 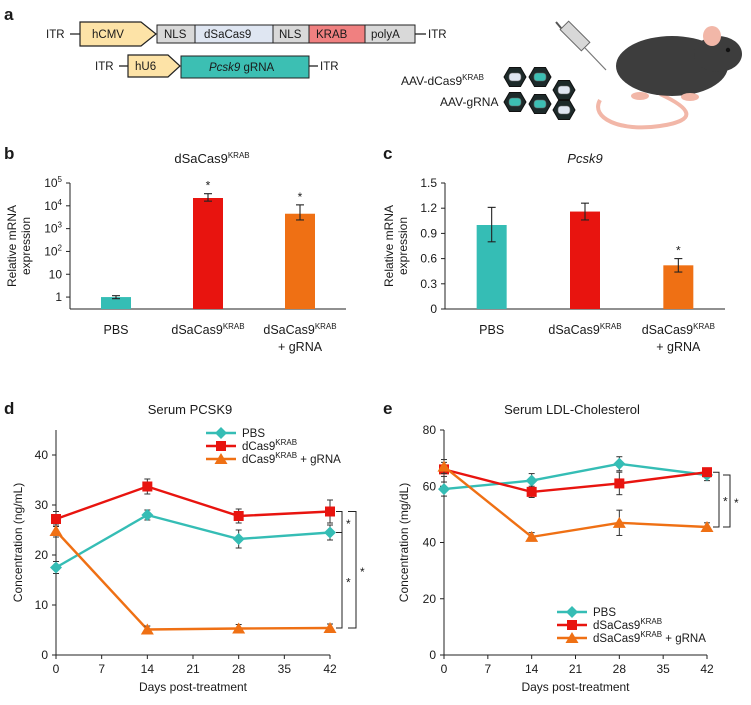 I want to click on chart-b-cat-0: PBS, so click(x=115, y=330).